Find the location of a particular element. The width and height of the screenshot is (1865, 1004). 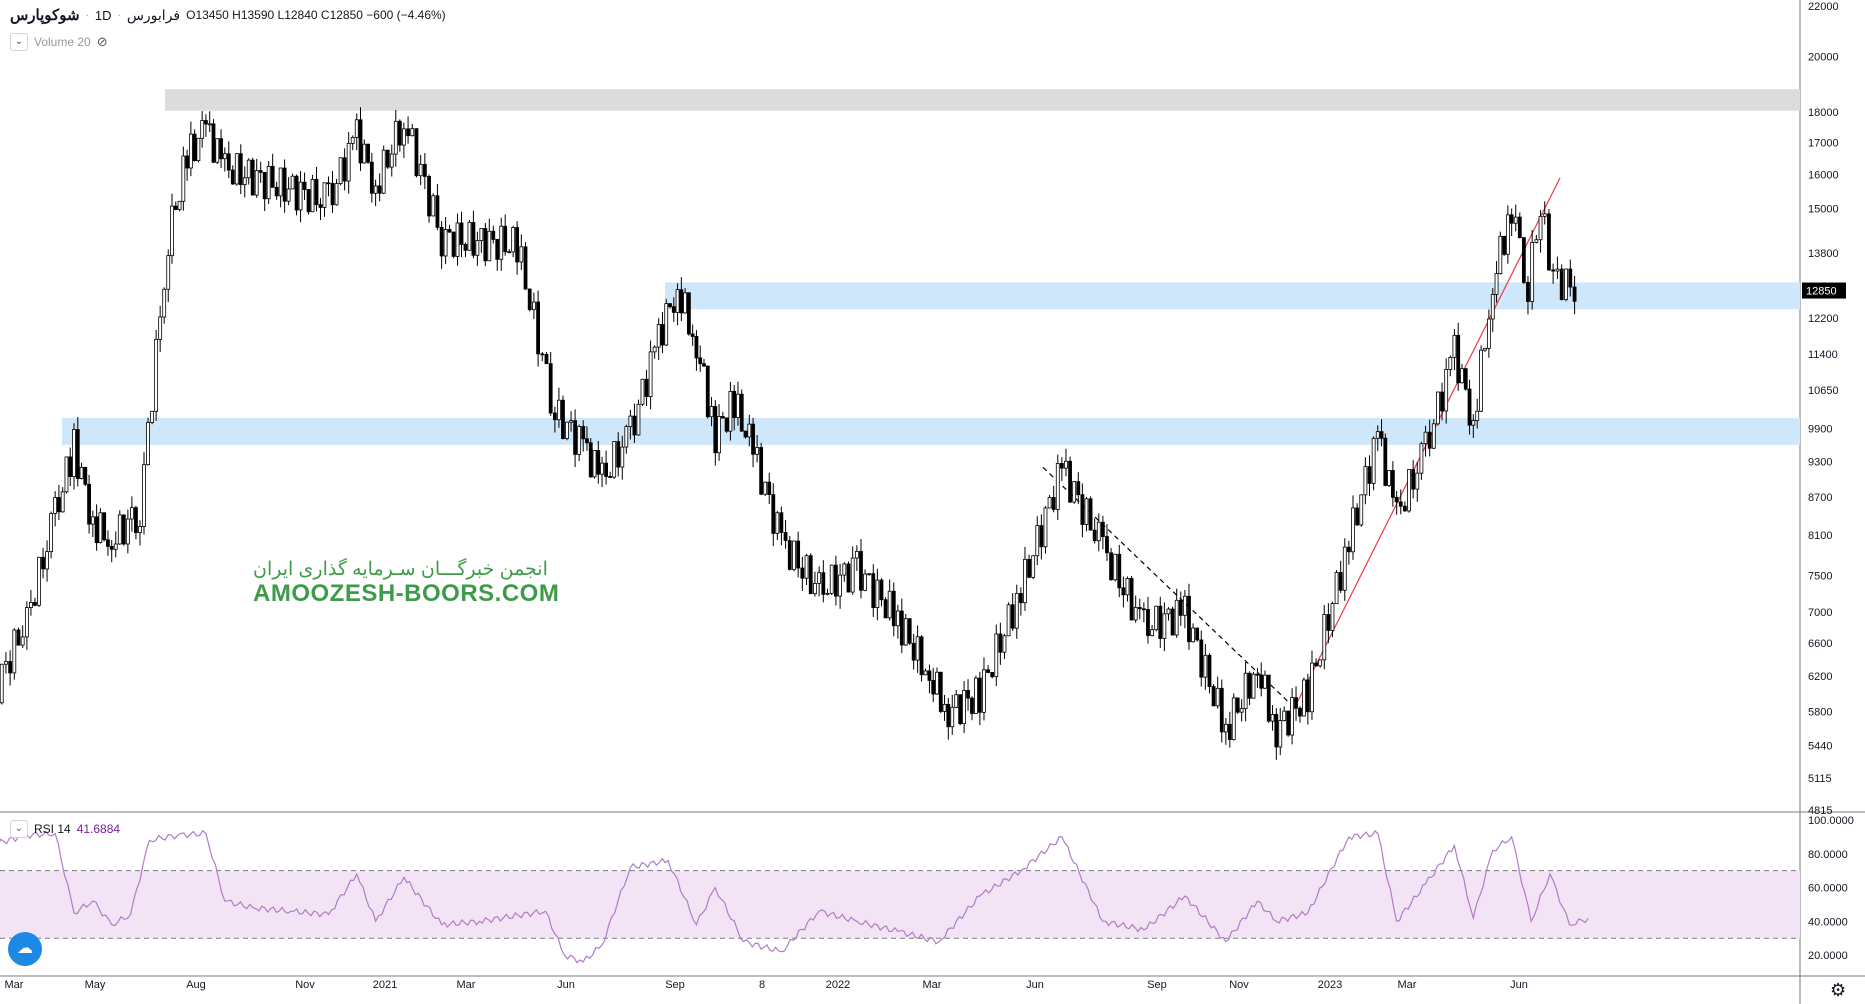

zone-support-lower is located at coordinates (931, 431).